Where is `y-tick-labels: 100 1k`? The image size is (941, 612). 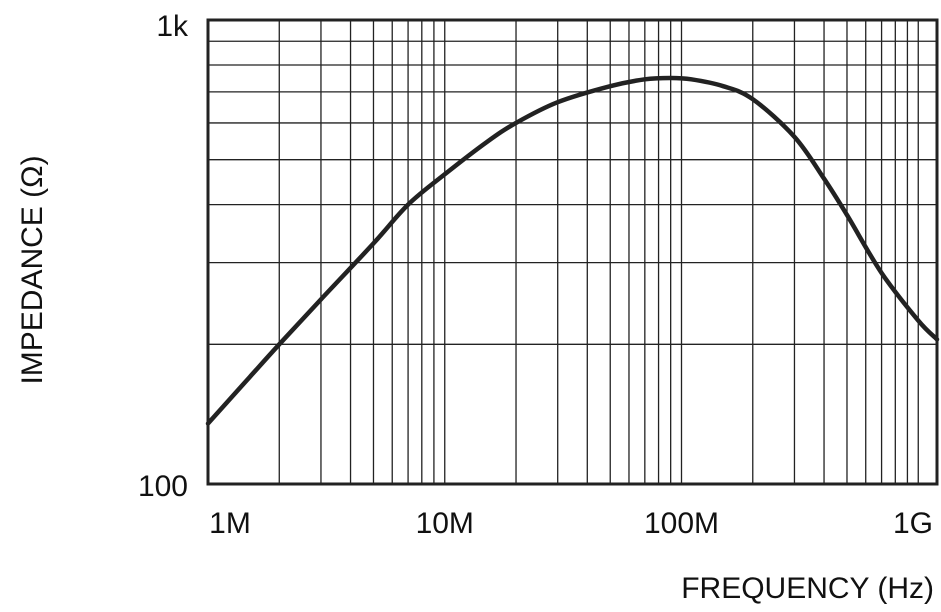 y-tick-labels: 100 1k is located at coordinates (163, 256).